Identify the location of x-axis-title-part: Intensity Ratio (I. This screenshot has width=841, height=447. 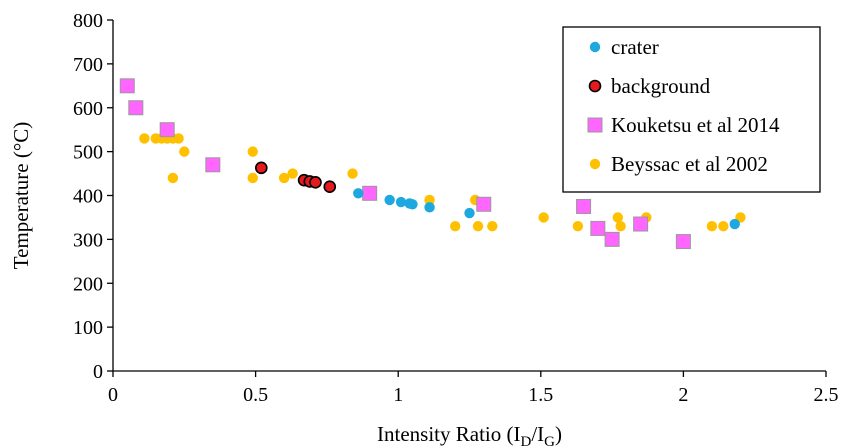
(448, 434).